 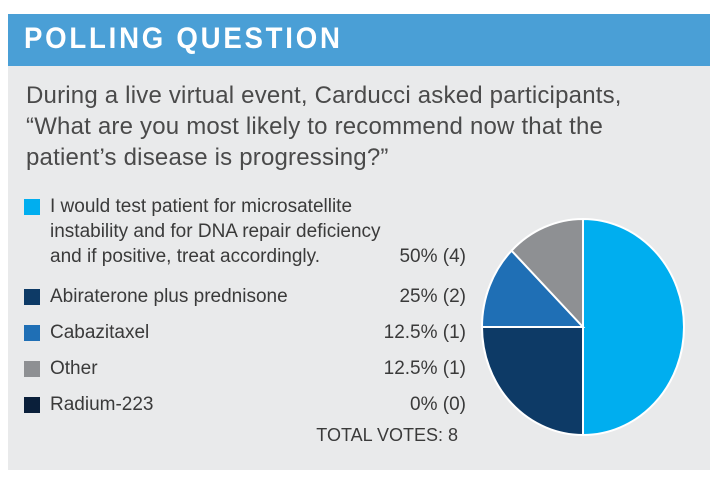 I want to click on pie-chart, so click(x=582, y=327).